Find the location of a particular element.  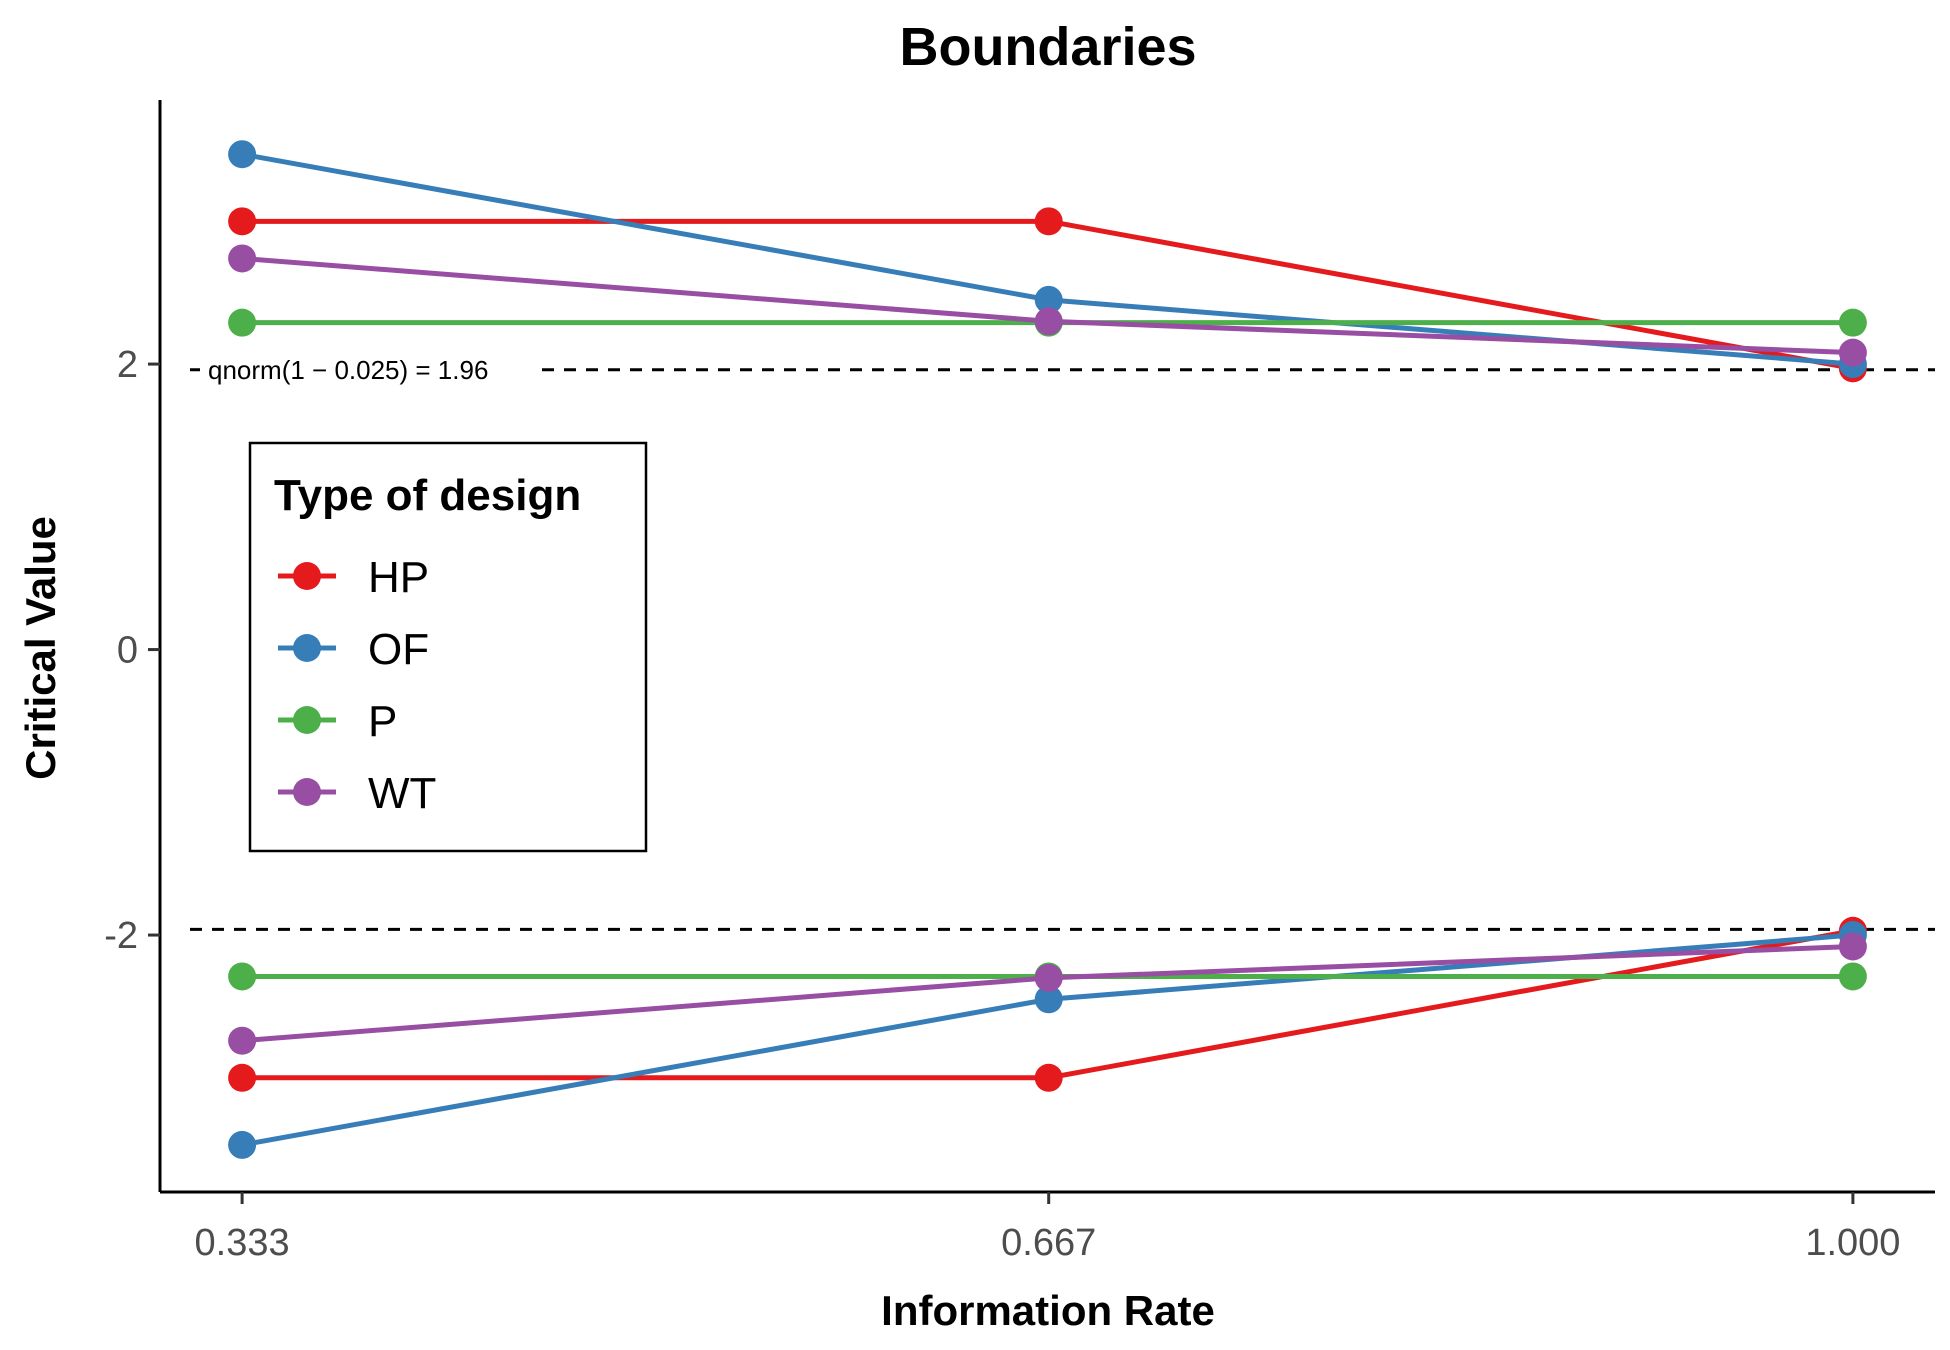

legend-marker-wt is located at coordinates (307, 792).